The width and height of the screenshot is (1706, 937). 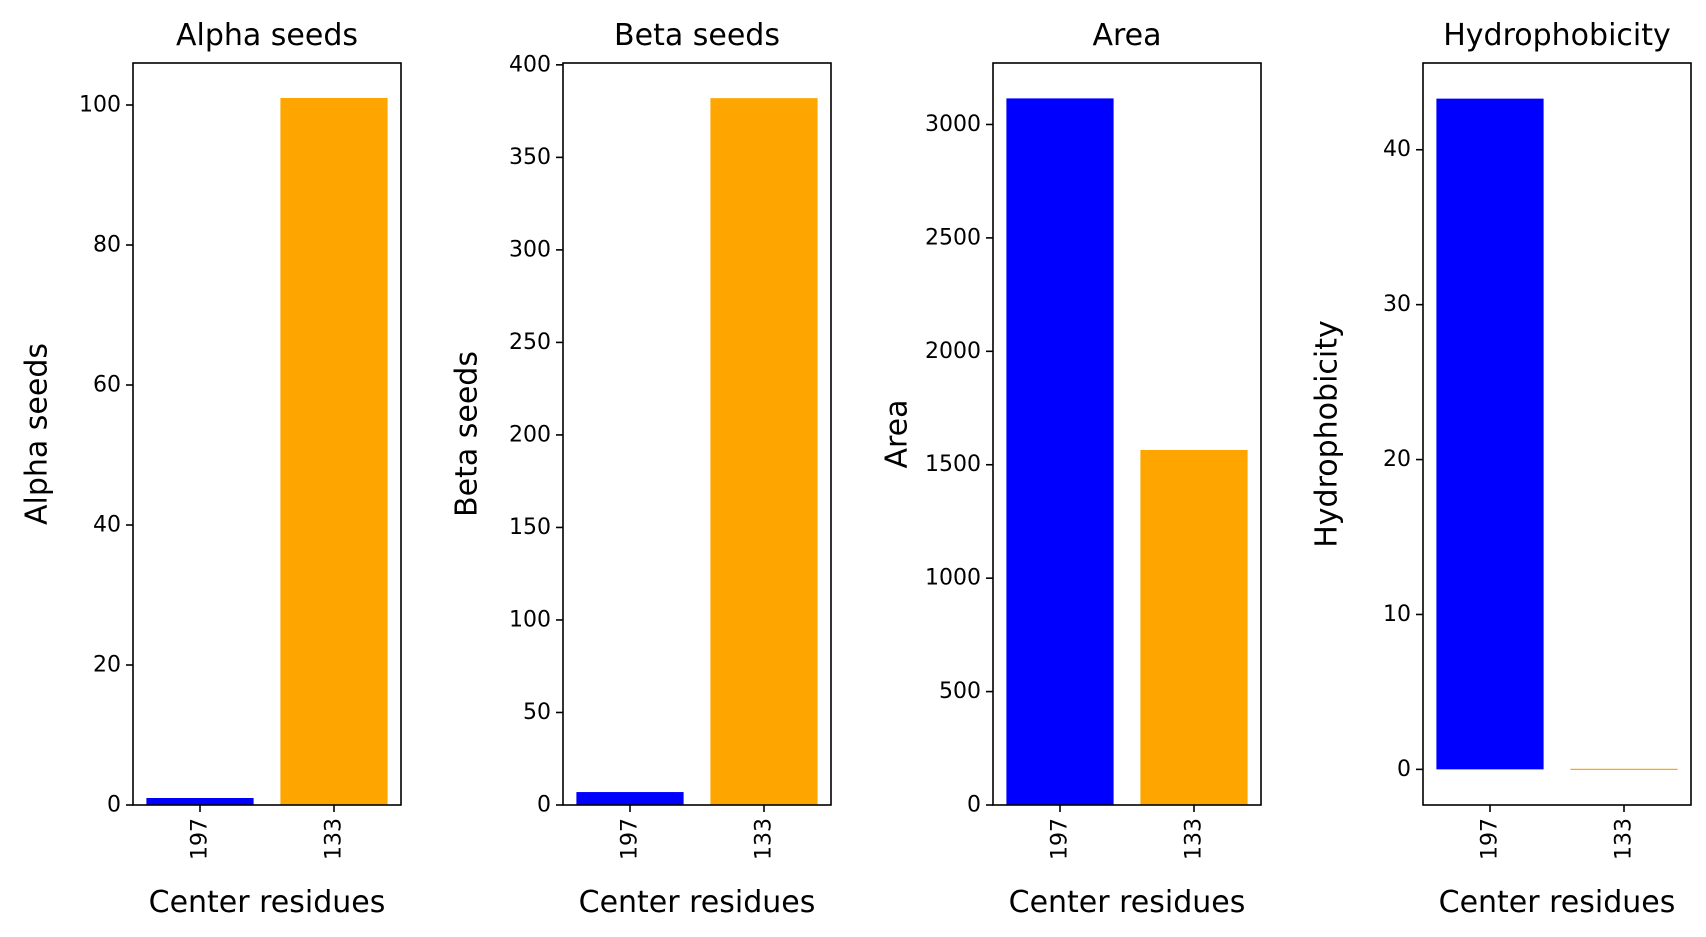 What do you see at coordinates (1126, 35) in the screenshot?
I see `chart-title: Area` at bounding box center [1126, 35].